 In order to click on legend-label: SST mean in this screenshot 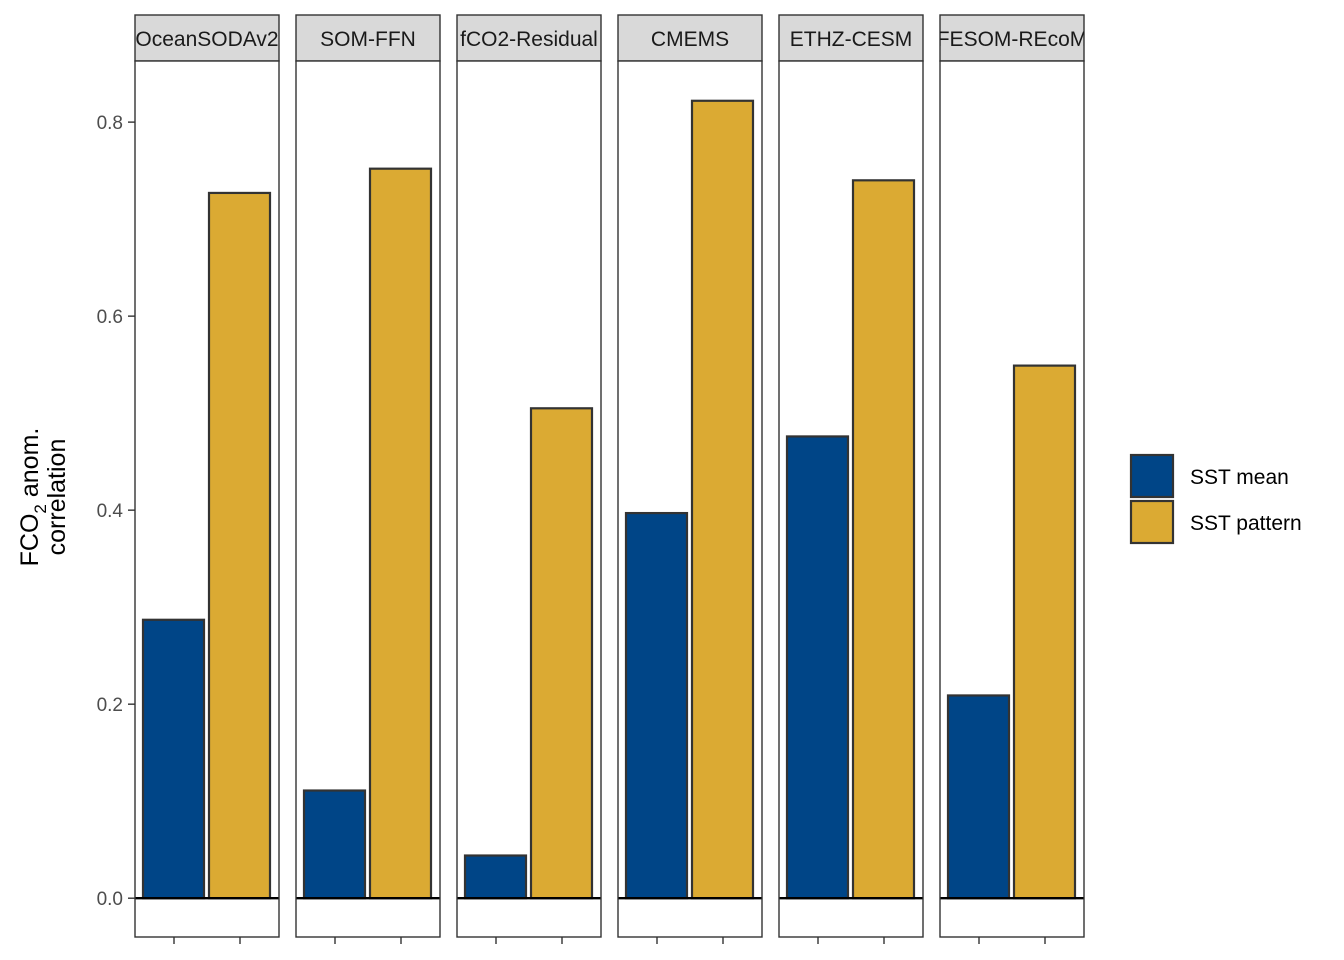, I will do `click(1239, 477)`.